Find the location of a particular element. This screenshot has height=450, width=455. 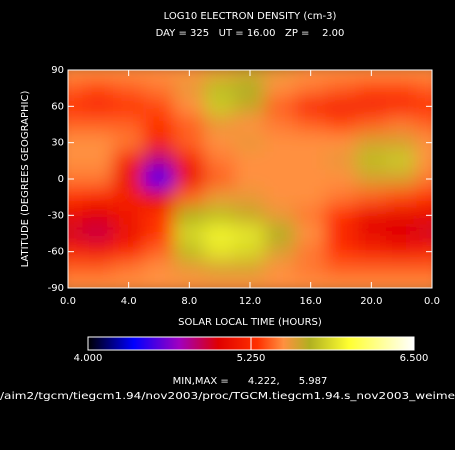

x-tick-label: 8.0 is located at coordinates (189, 301).